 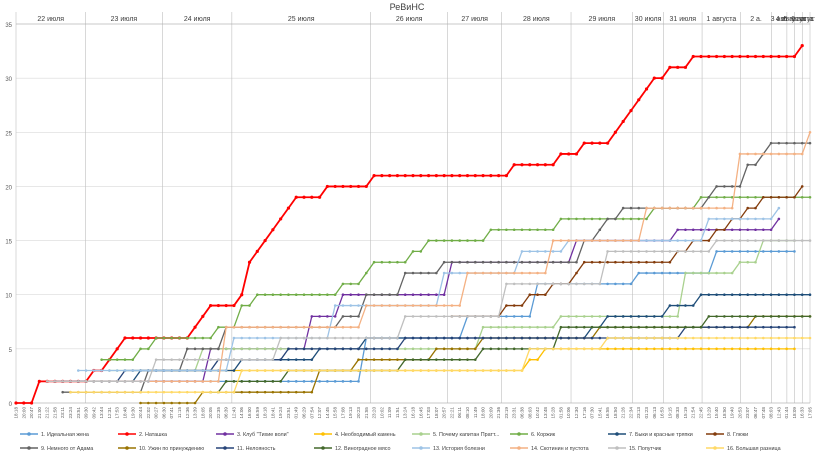 I want to click on legend-item: 10. Ужин по принуждению, so click(x=161, y=449).